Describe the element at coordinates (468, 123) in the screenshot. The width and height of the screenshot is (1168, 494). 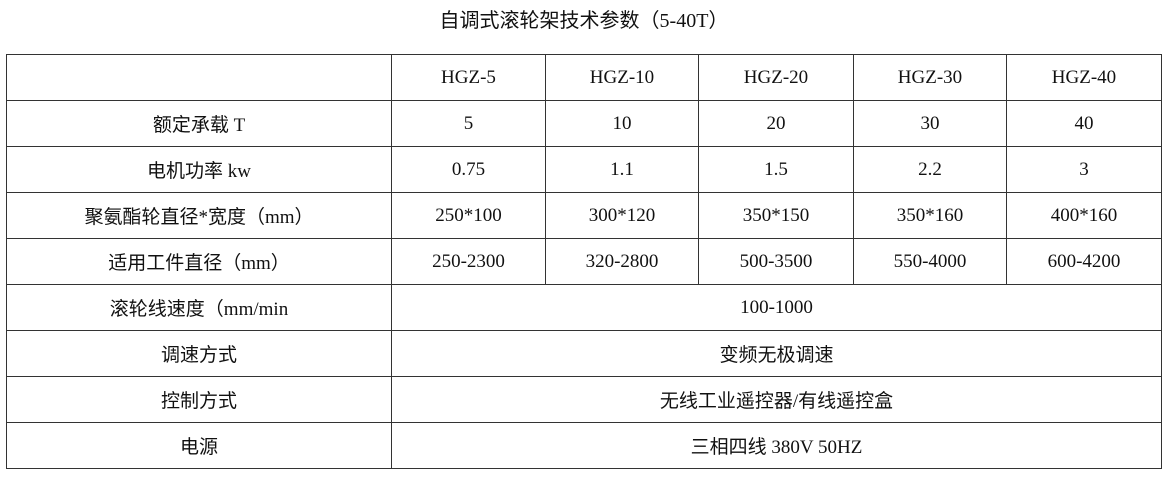
I see `value-cell: 5` at that location.